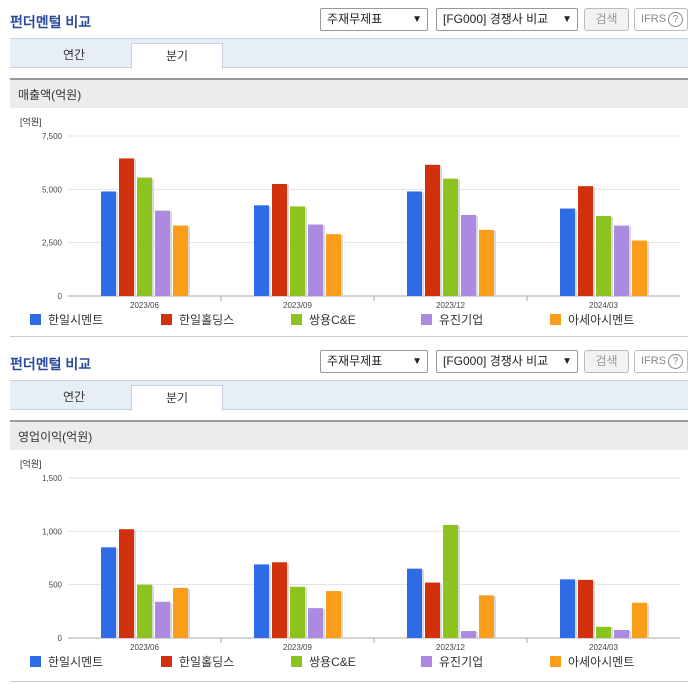 The width and height of the screenshot is (696, 684). I want to click on y-tick-label: 7,500, so click(52, 136).